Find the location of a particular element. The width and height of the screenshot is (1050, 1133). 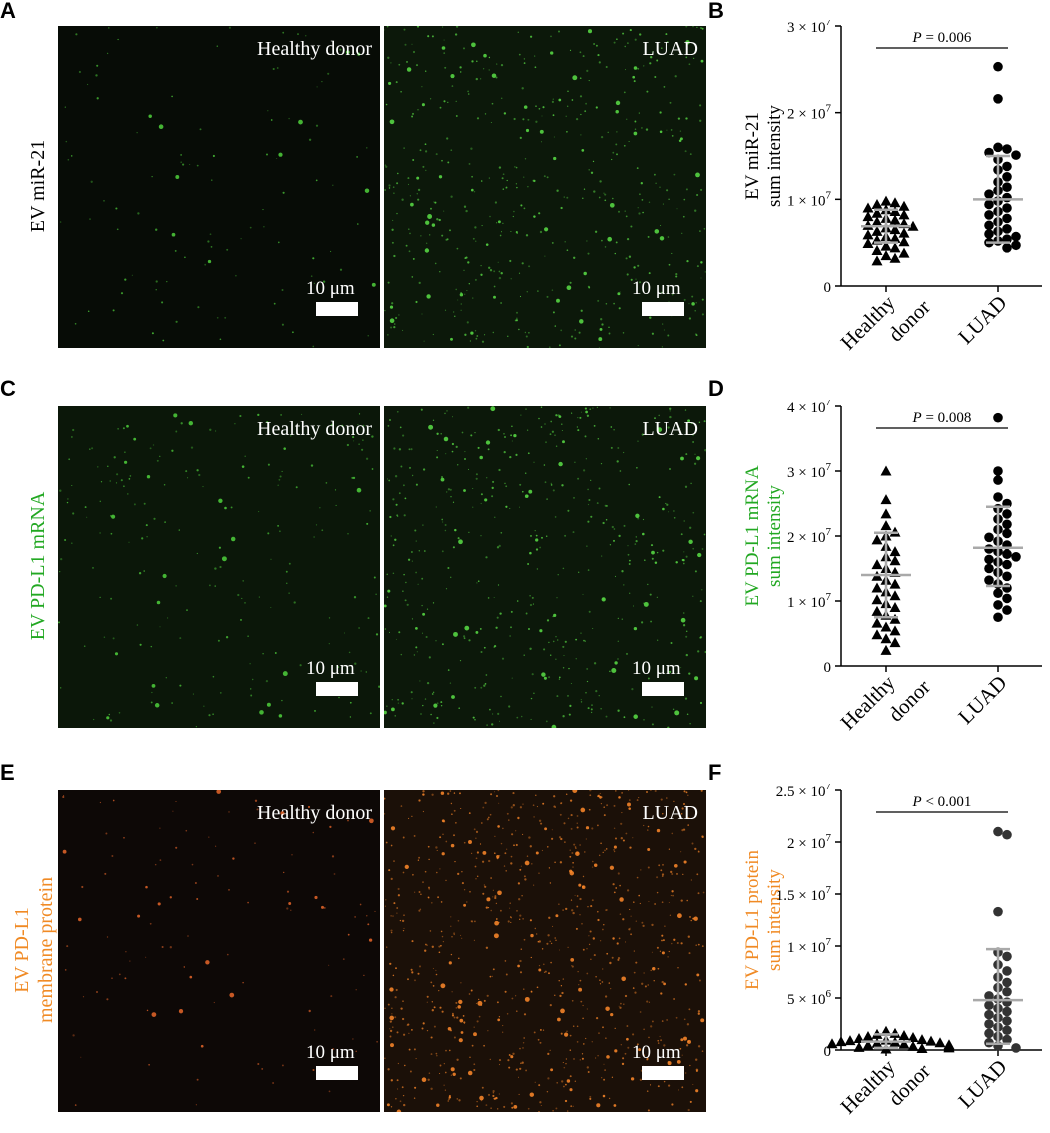

y-tick-mantissa: 0 is located at coordinates (828, 1052).